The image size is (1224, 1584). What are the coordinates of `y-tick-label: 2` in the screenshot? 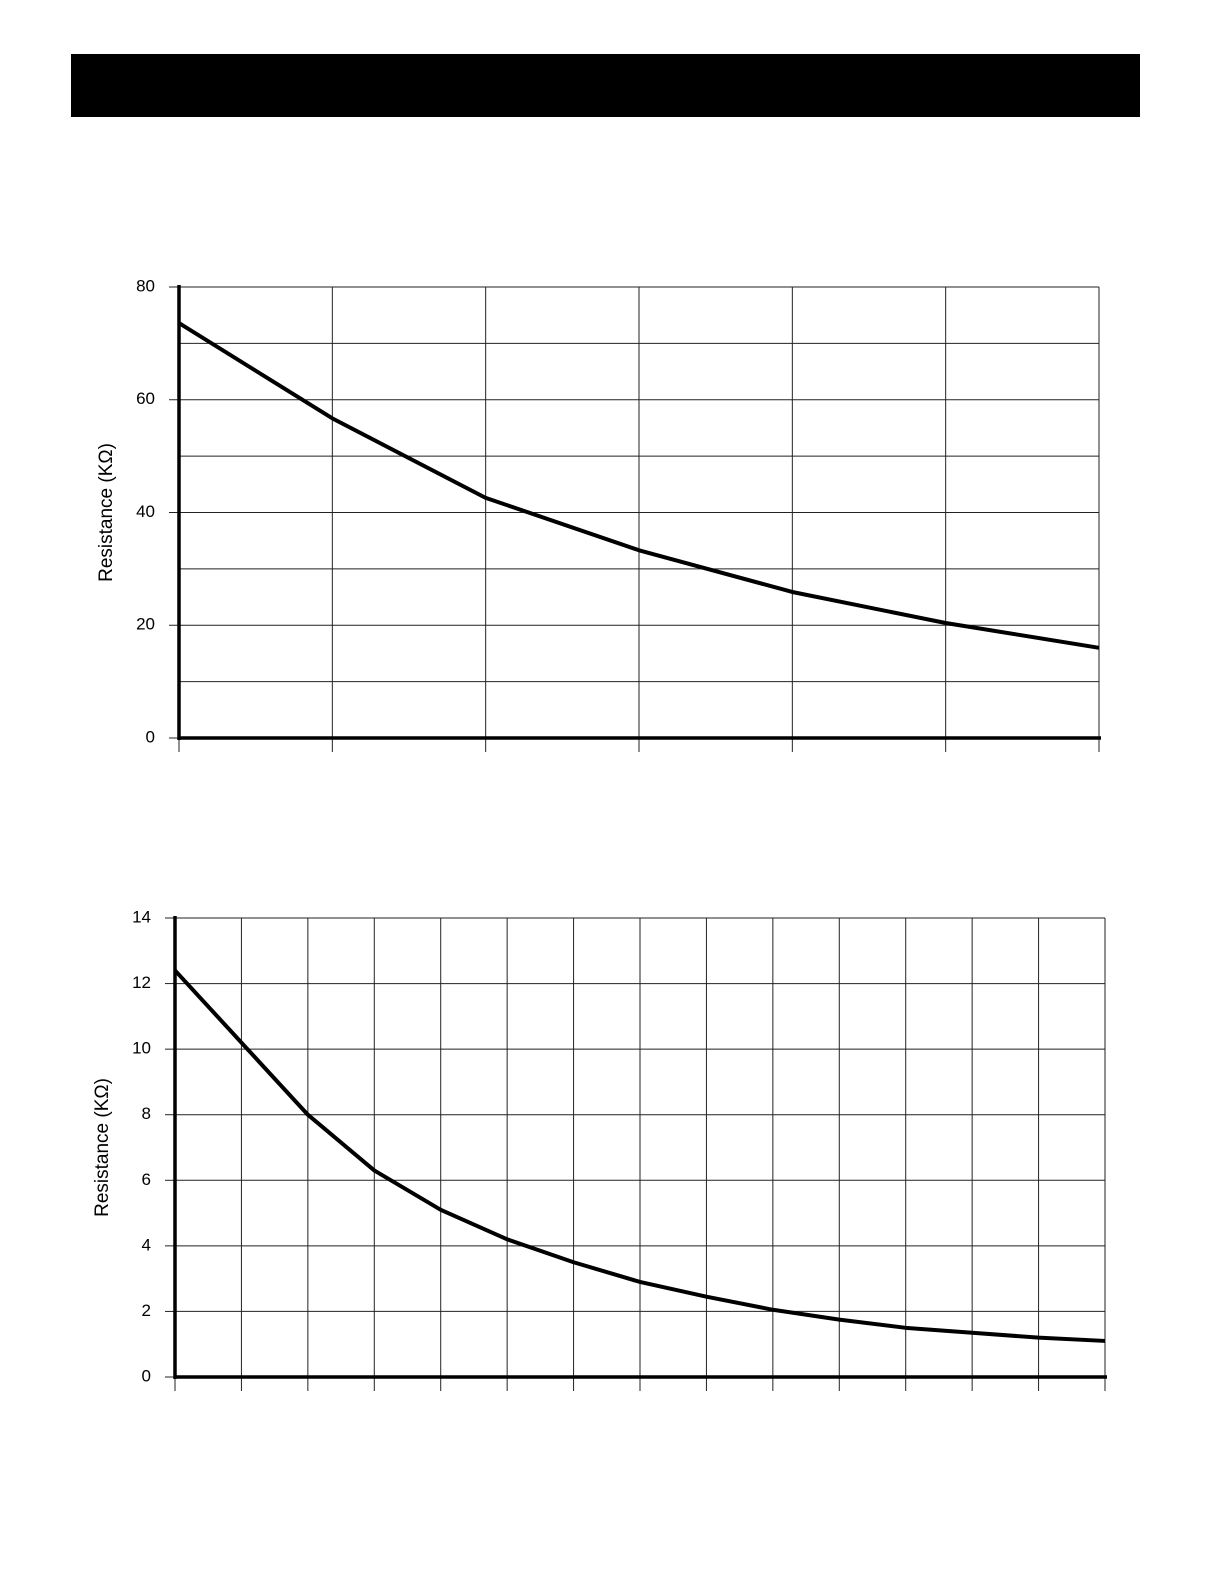 It's located at (146, 1310).